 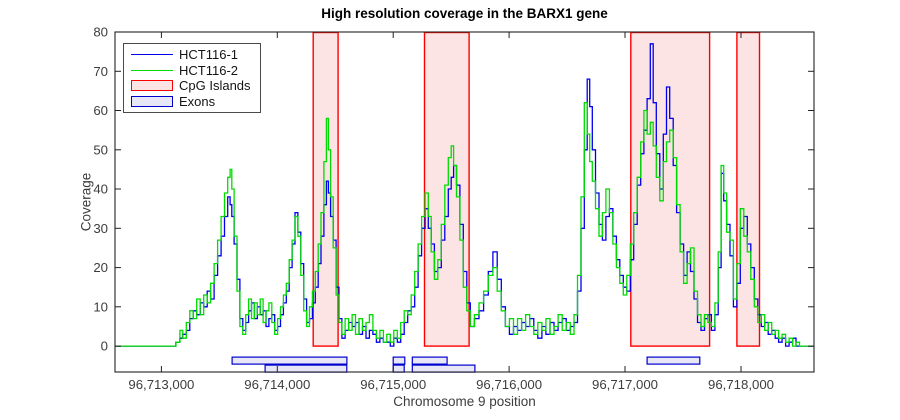 I want to click on legend-label: HCT116-2, so click(x=209, y=70).